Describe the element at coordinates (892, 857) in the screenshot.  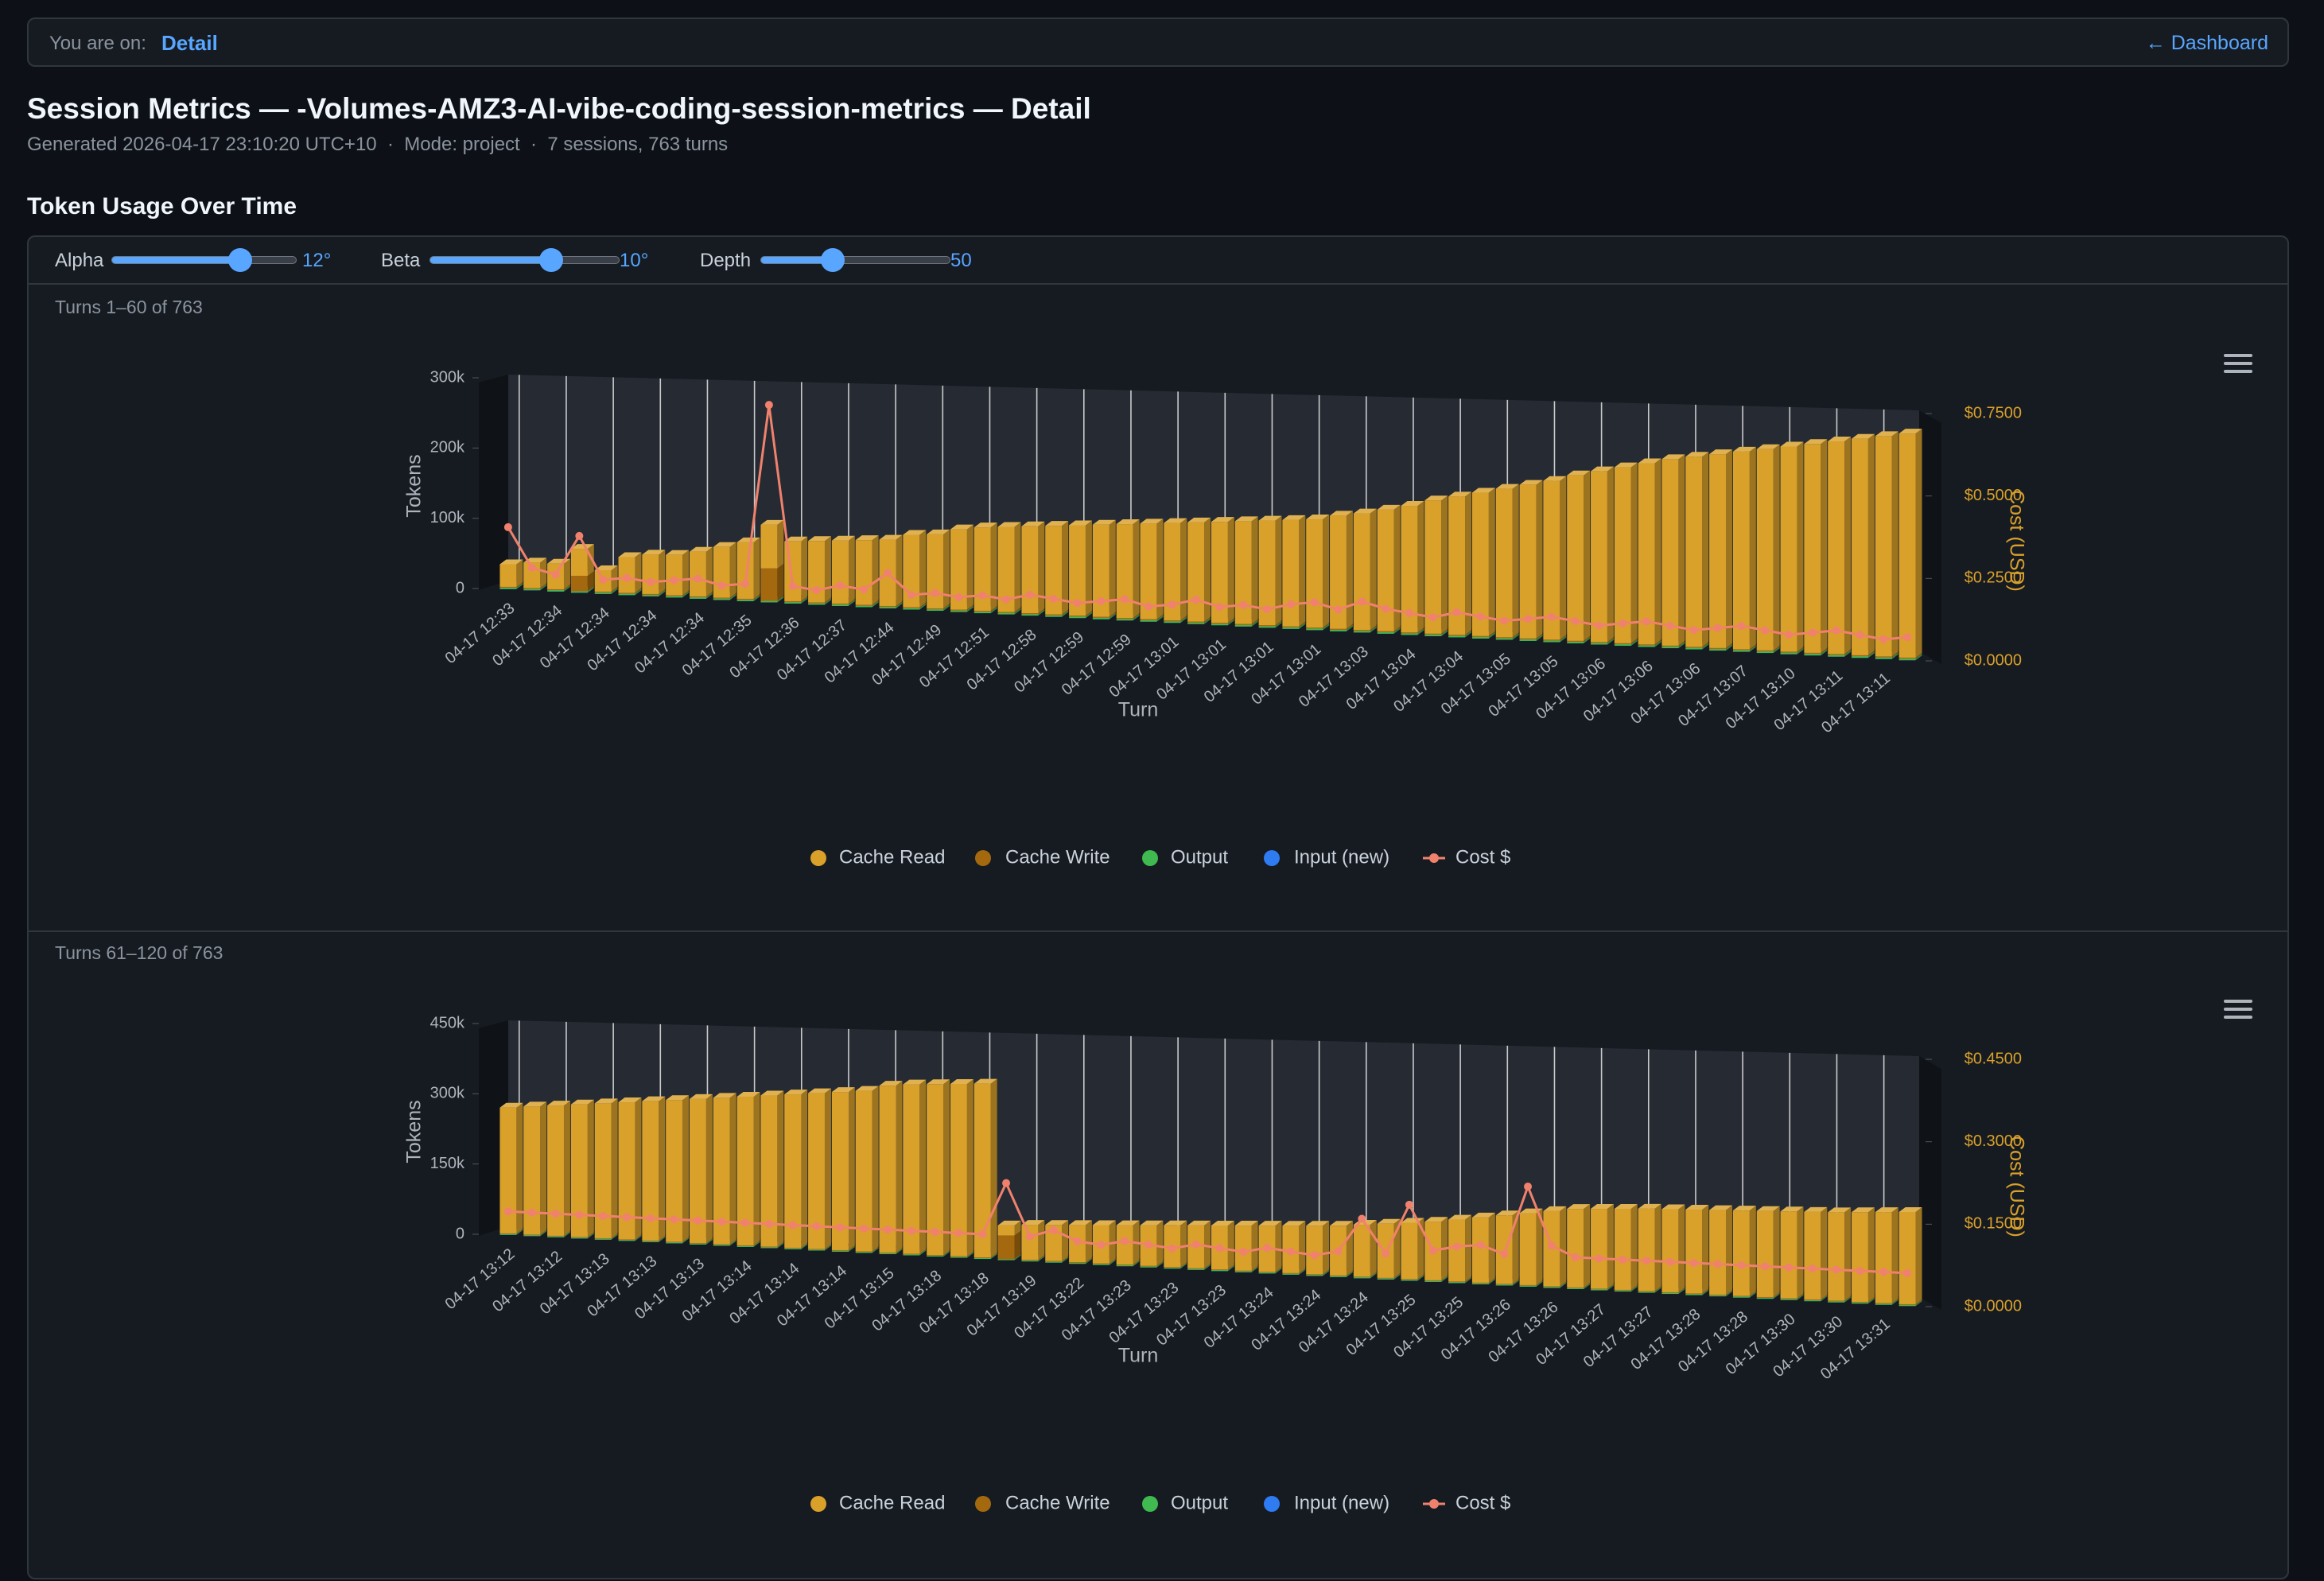
I see `legend-label: Cache Read` at that location.